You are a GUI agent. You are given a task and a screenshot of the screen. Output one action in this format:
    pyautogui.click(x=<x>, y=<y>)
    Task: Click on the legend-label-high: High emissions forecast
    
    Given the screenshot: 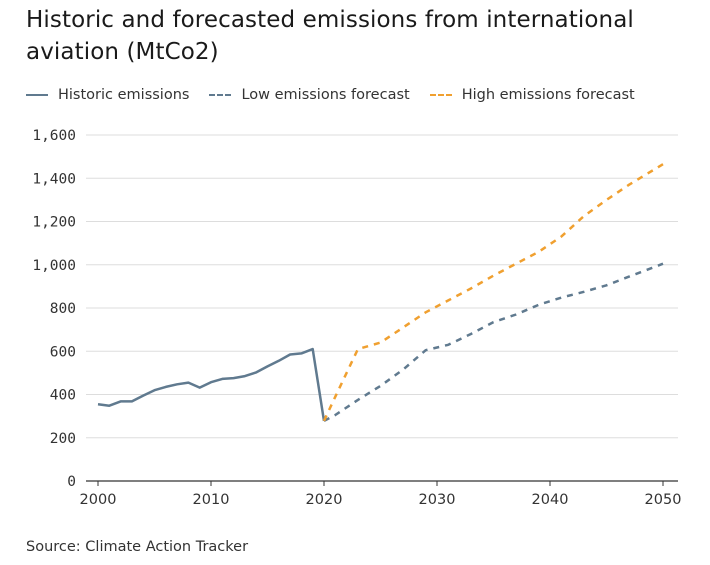 What is the action you would take?
    pyautogui.click(x=548, y=95)
    